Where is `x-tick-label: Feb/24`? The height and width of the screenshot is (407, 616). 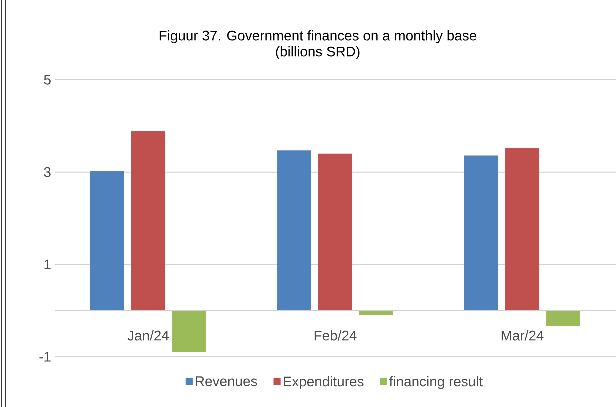
x-tick-label: Feb/24 is located at coordinates (335, 335).